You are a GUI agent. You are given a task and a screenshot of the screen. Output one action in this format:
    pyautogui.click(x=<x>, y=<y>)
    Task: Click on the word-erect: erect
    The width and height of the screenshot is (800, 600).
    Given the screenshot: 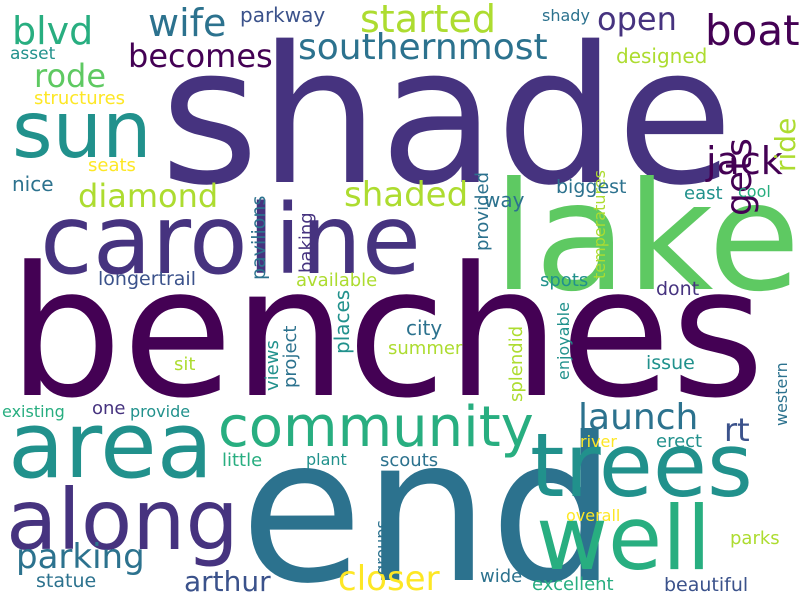 What is the action you would take?
    pyautogui.click(x=679, y=441)
    